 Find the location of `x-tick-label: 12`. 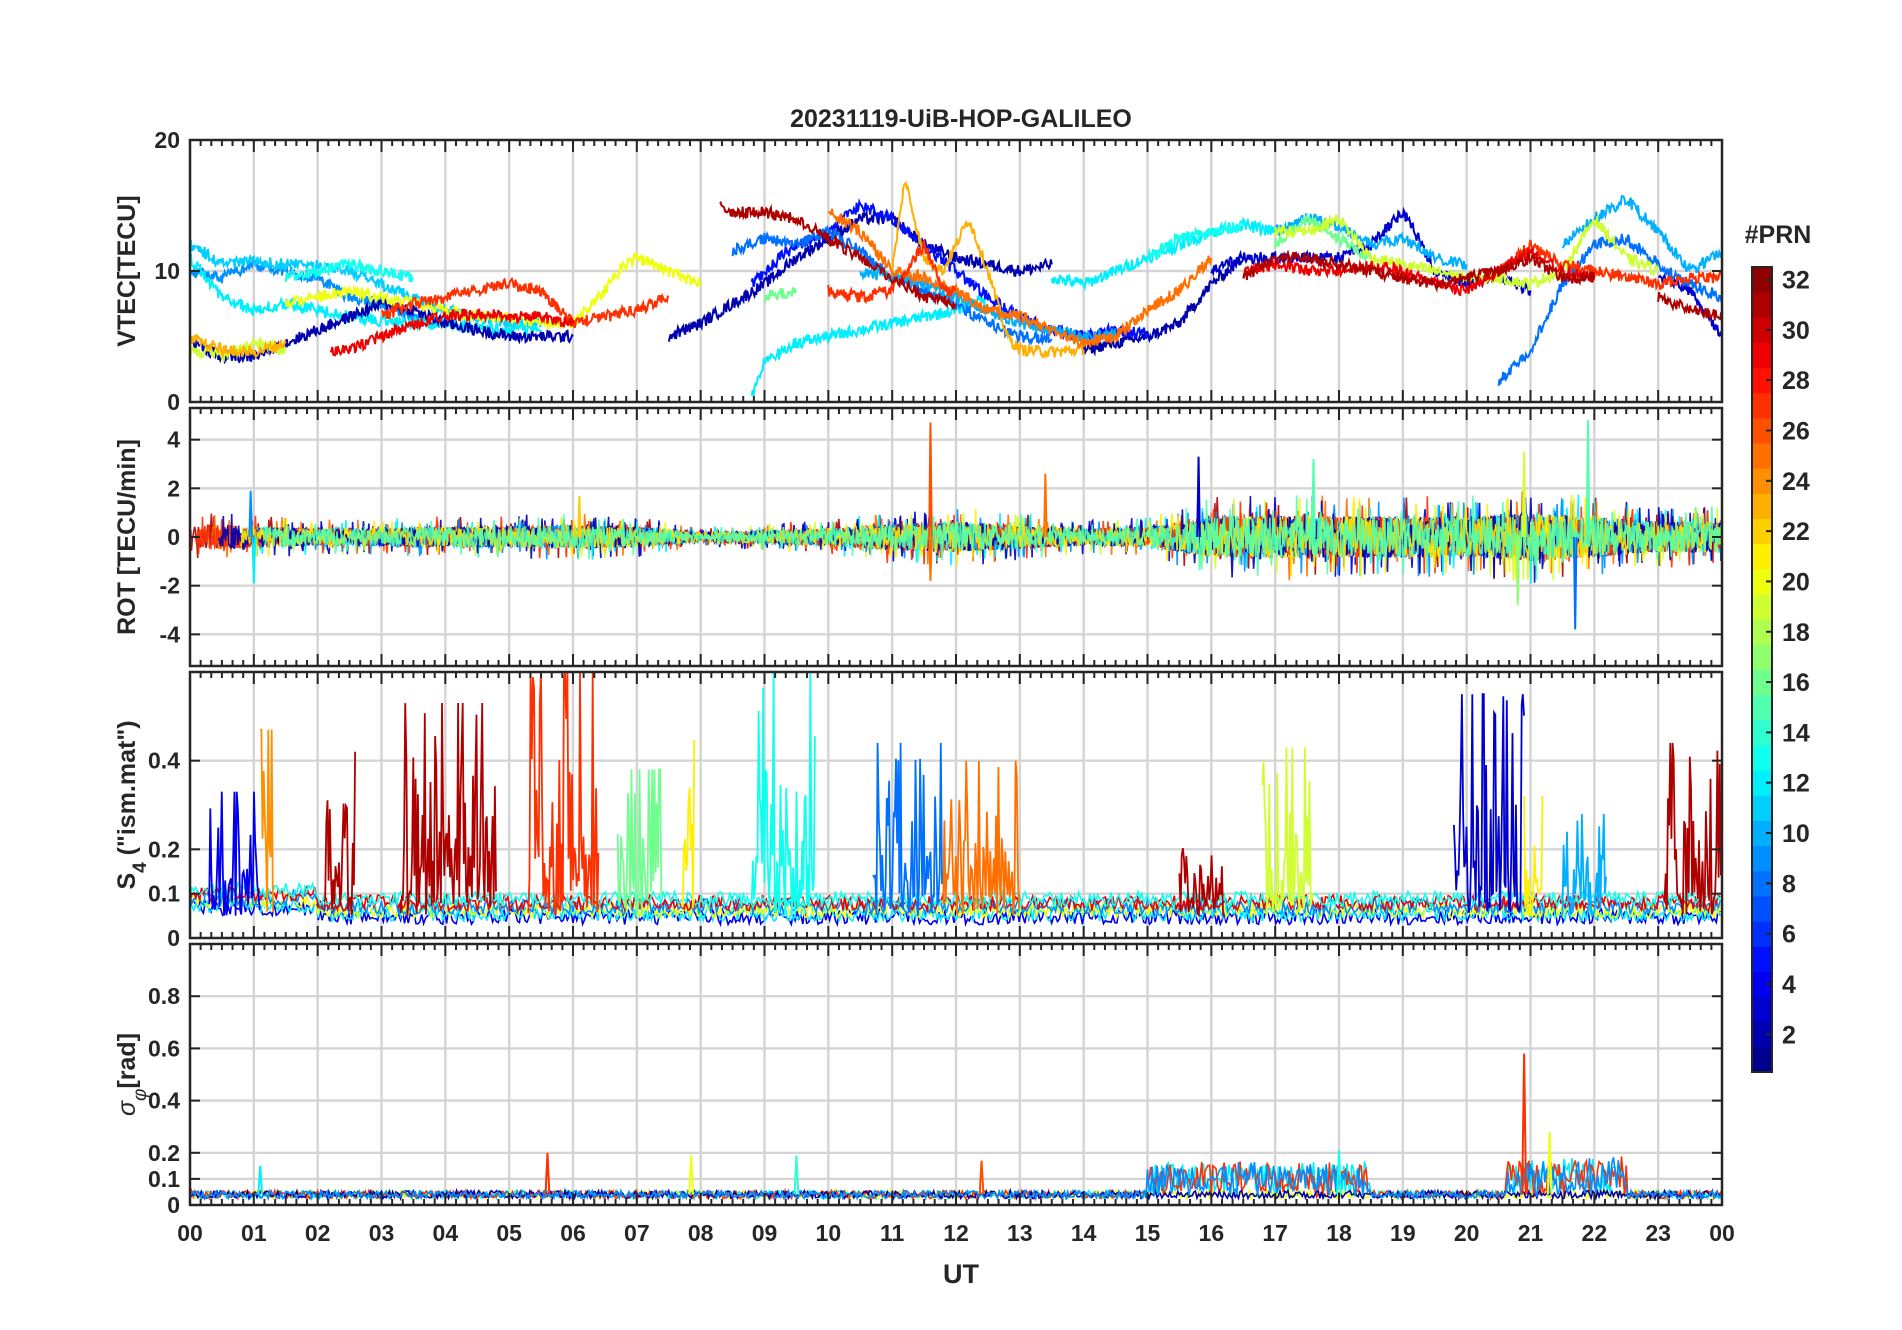

x-tick-label: 12 is located at coordinates (956, 1233).